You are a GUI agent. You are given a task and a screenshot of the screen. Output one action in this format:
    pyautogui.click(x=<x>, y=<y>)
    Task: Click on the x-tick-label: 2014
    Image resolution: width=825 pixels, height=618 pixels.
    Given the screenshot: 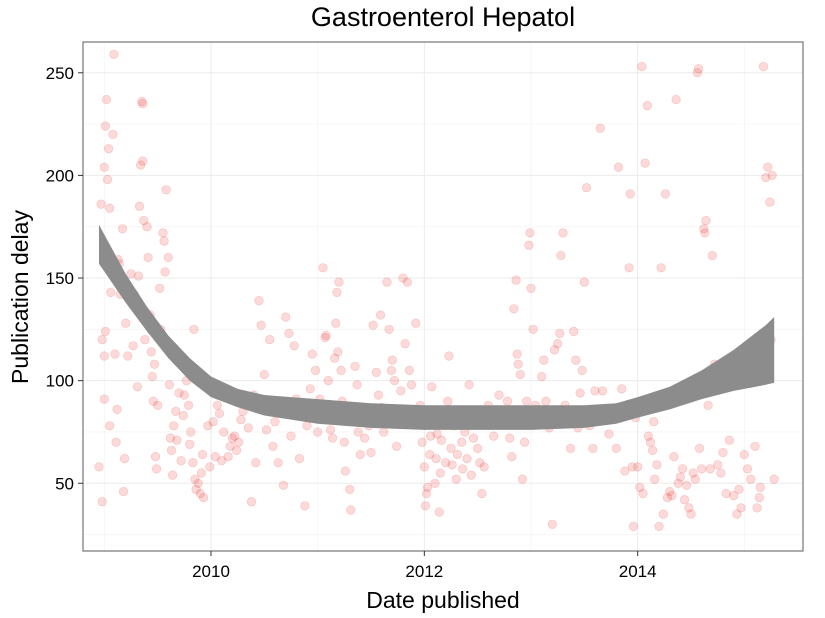 What is the action you would take?
    pyautogui.click(x=638, y=571)
    